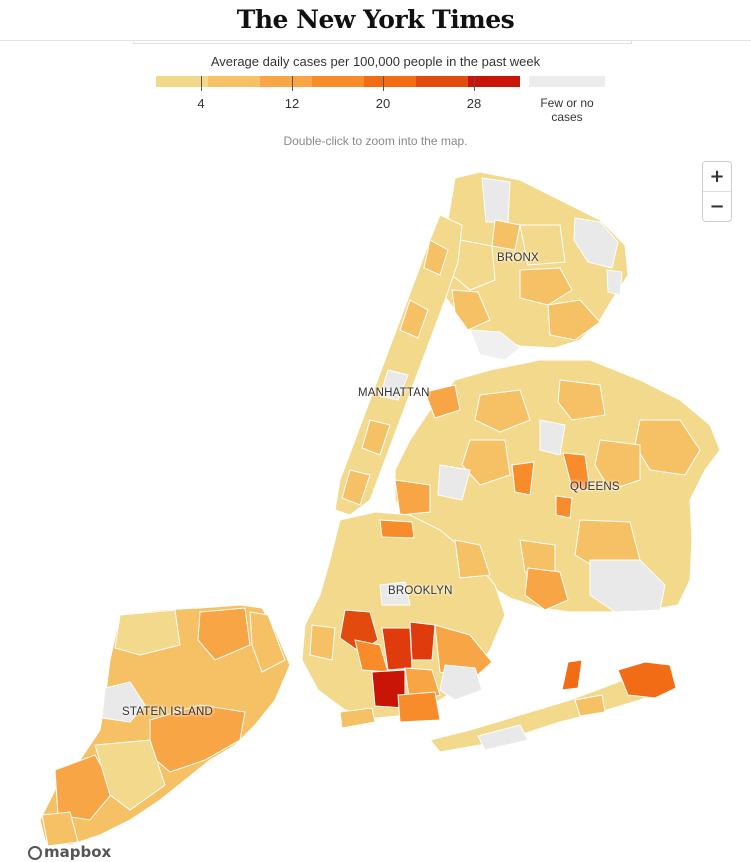  Describe the element at coordinates (474, 103) in the screenshot. I see `legend-tick-label: 28` at that location.